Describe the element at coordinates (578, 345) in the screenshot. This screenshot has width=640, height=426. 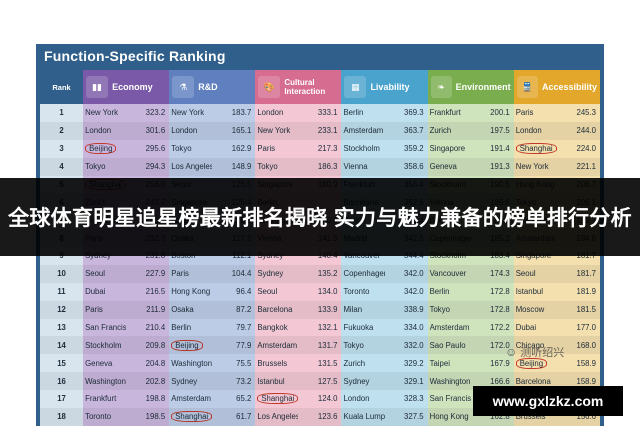
I see `score-cell: 168.0` at that location.